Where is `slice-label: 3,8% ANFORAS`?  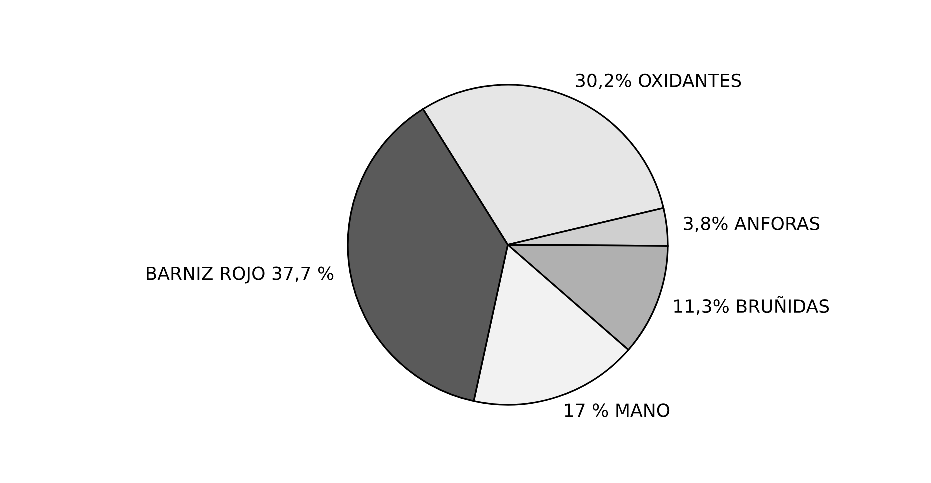
slice-label: 3,8% ANFORAS is located at coordinates (752, 224).